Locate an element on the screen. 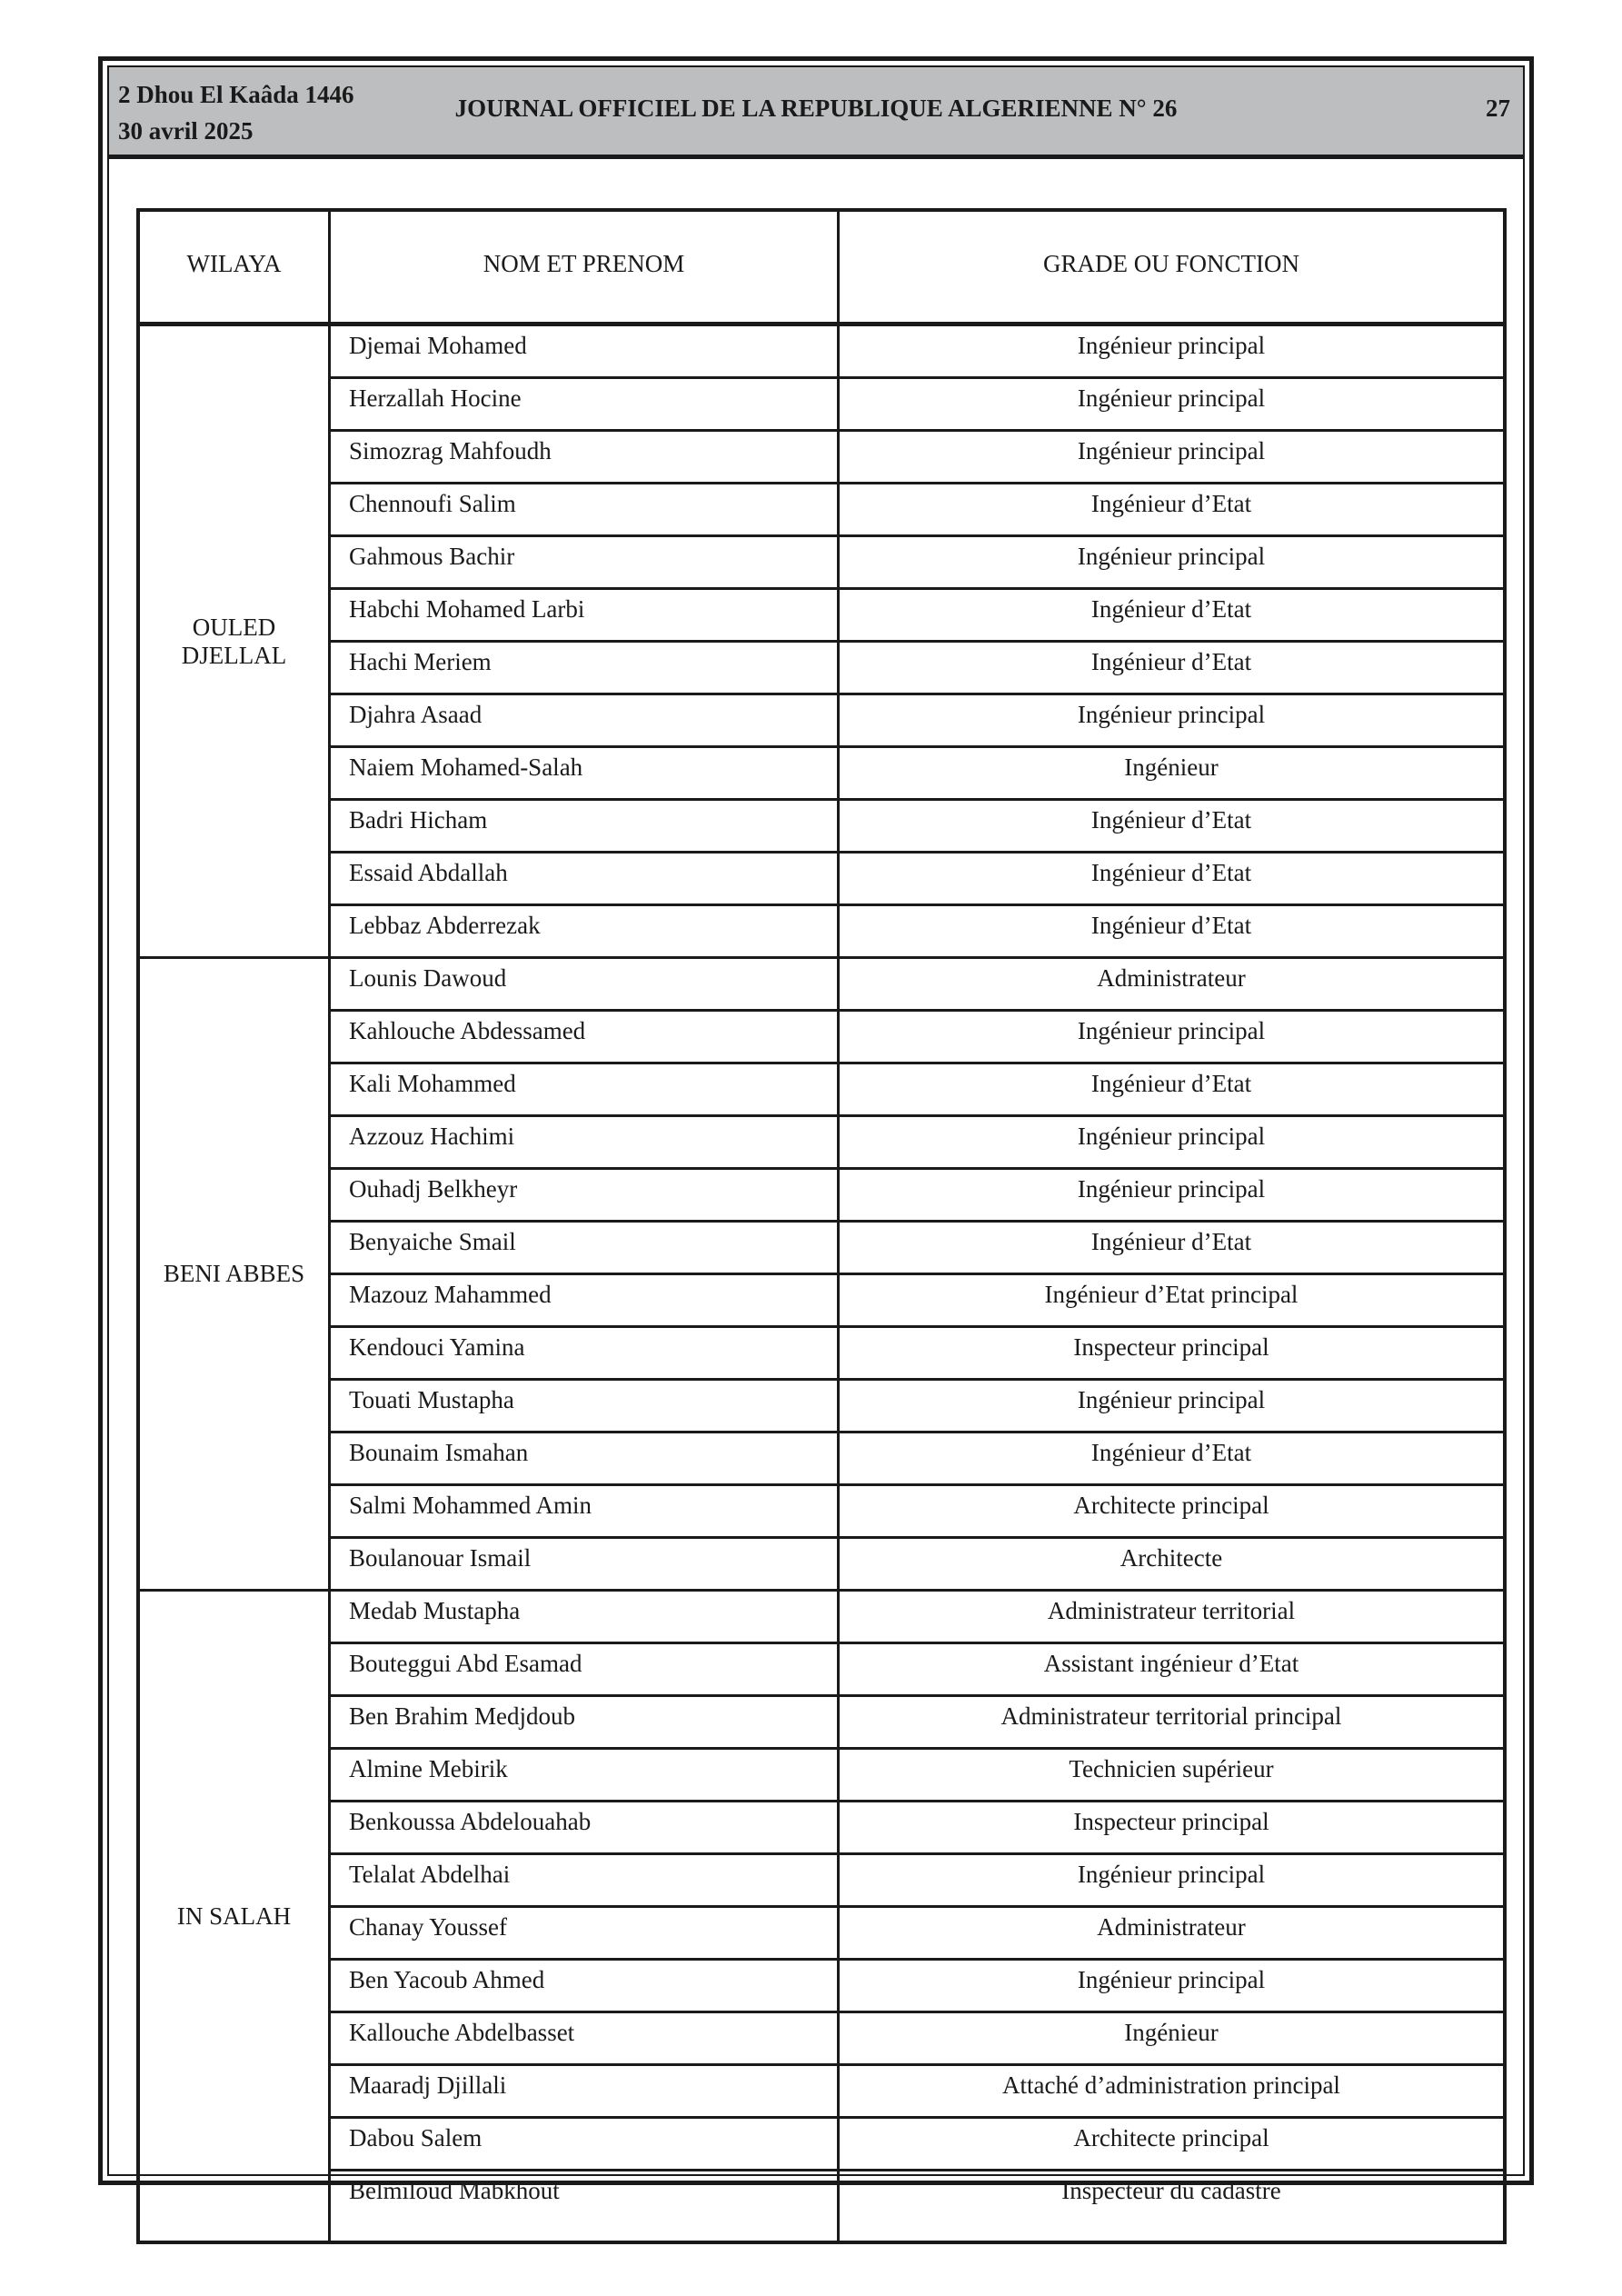 The image size is (1622, 2296). table-row: Simozrag Mahfoudh Ingénieur principal is located at coordinates (822, 456).